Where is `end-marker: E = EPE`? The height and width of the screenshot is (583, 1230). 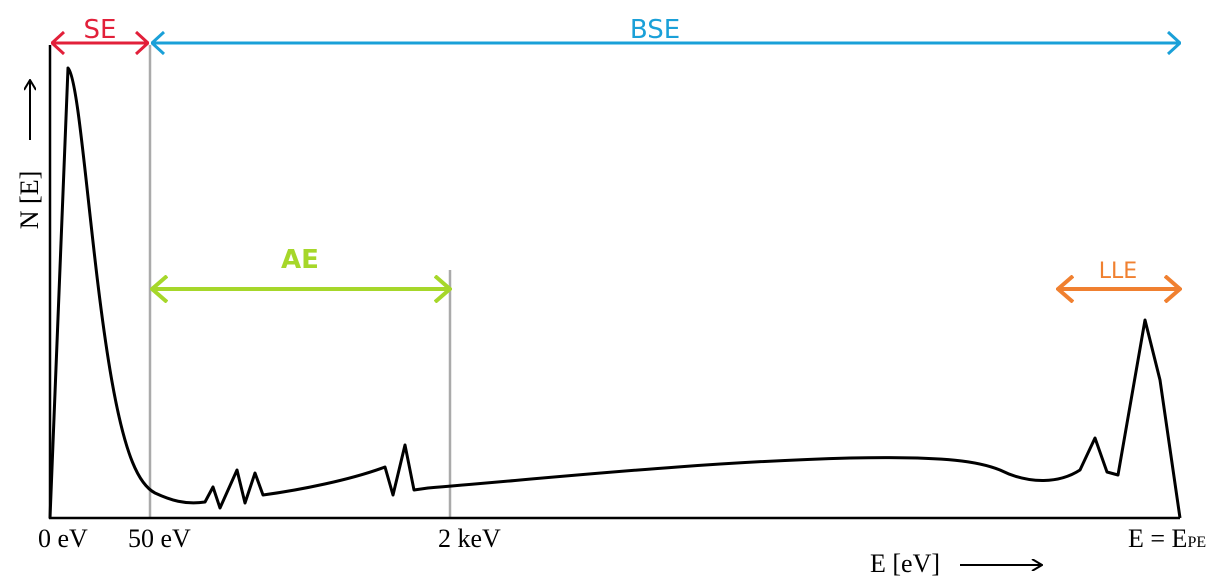 end-marker: E = EPE is located at coordinates (1167, 538).